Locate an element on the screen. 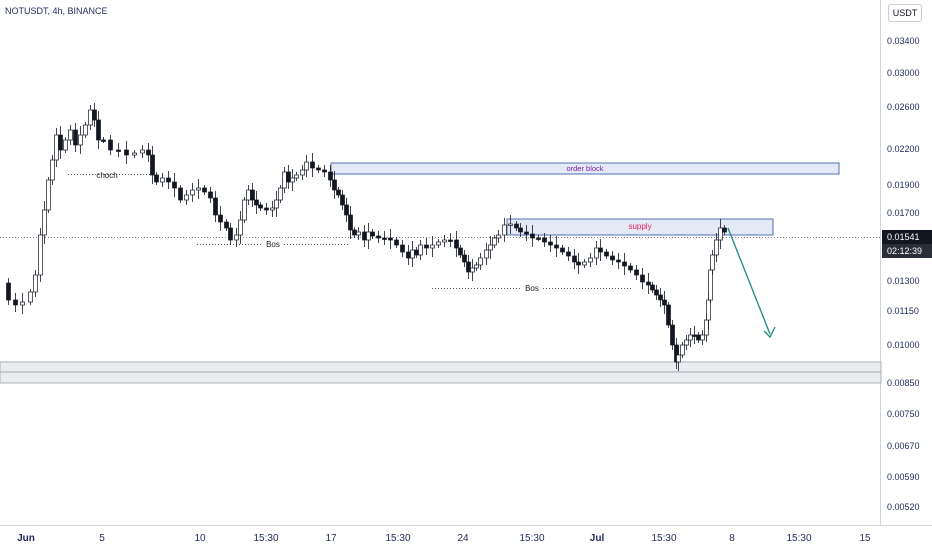 This screenshot has width=932, height=550. time-tick-label: 17 is located at coordinates (331, 538).